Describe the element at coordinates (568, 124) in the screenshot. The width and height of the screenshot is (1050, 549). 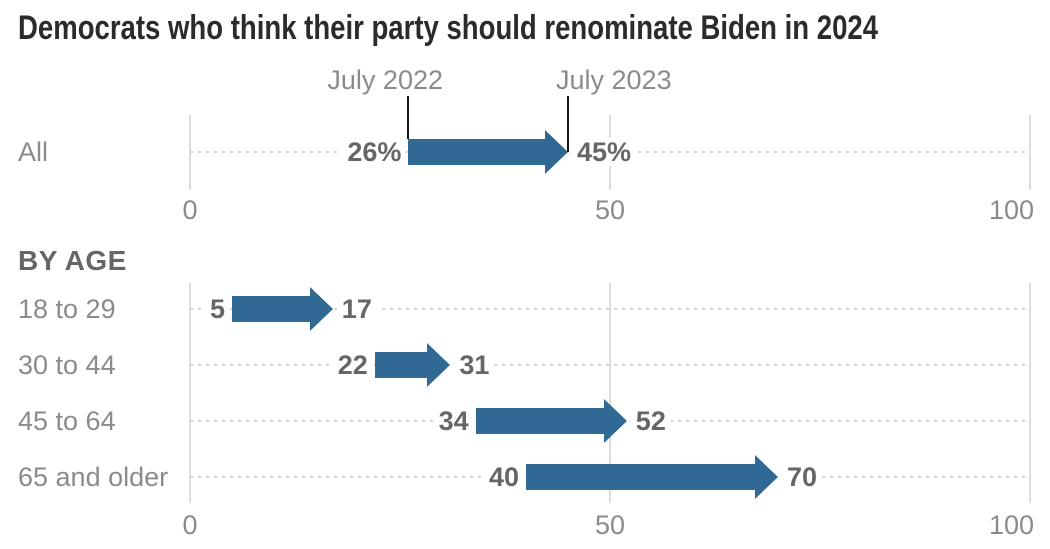
I see `legend-tick-july-2023` at that location.